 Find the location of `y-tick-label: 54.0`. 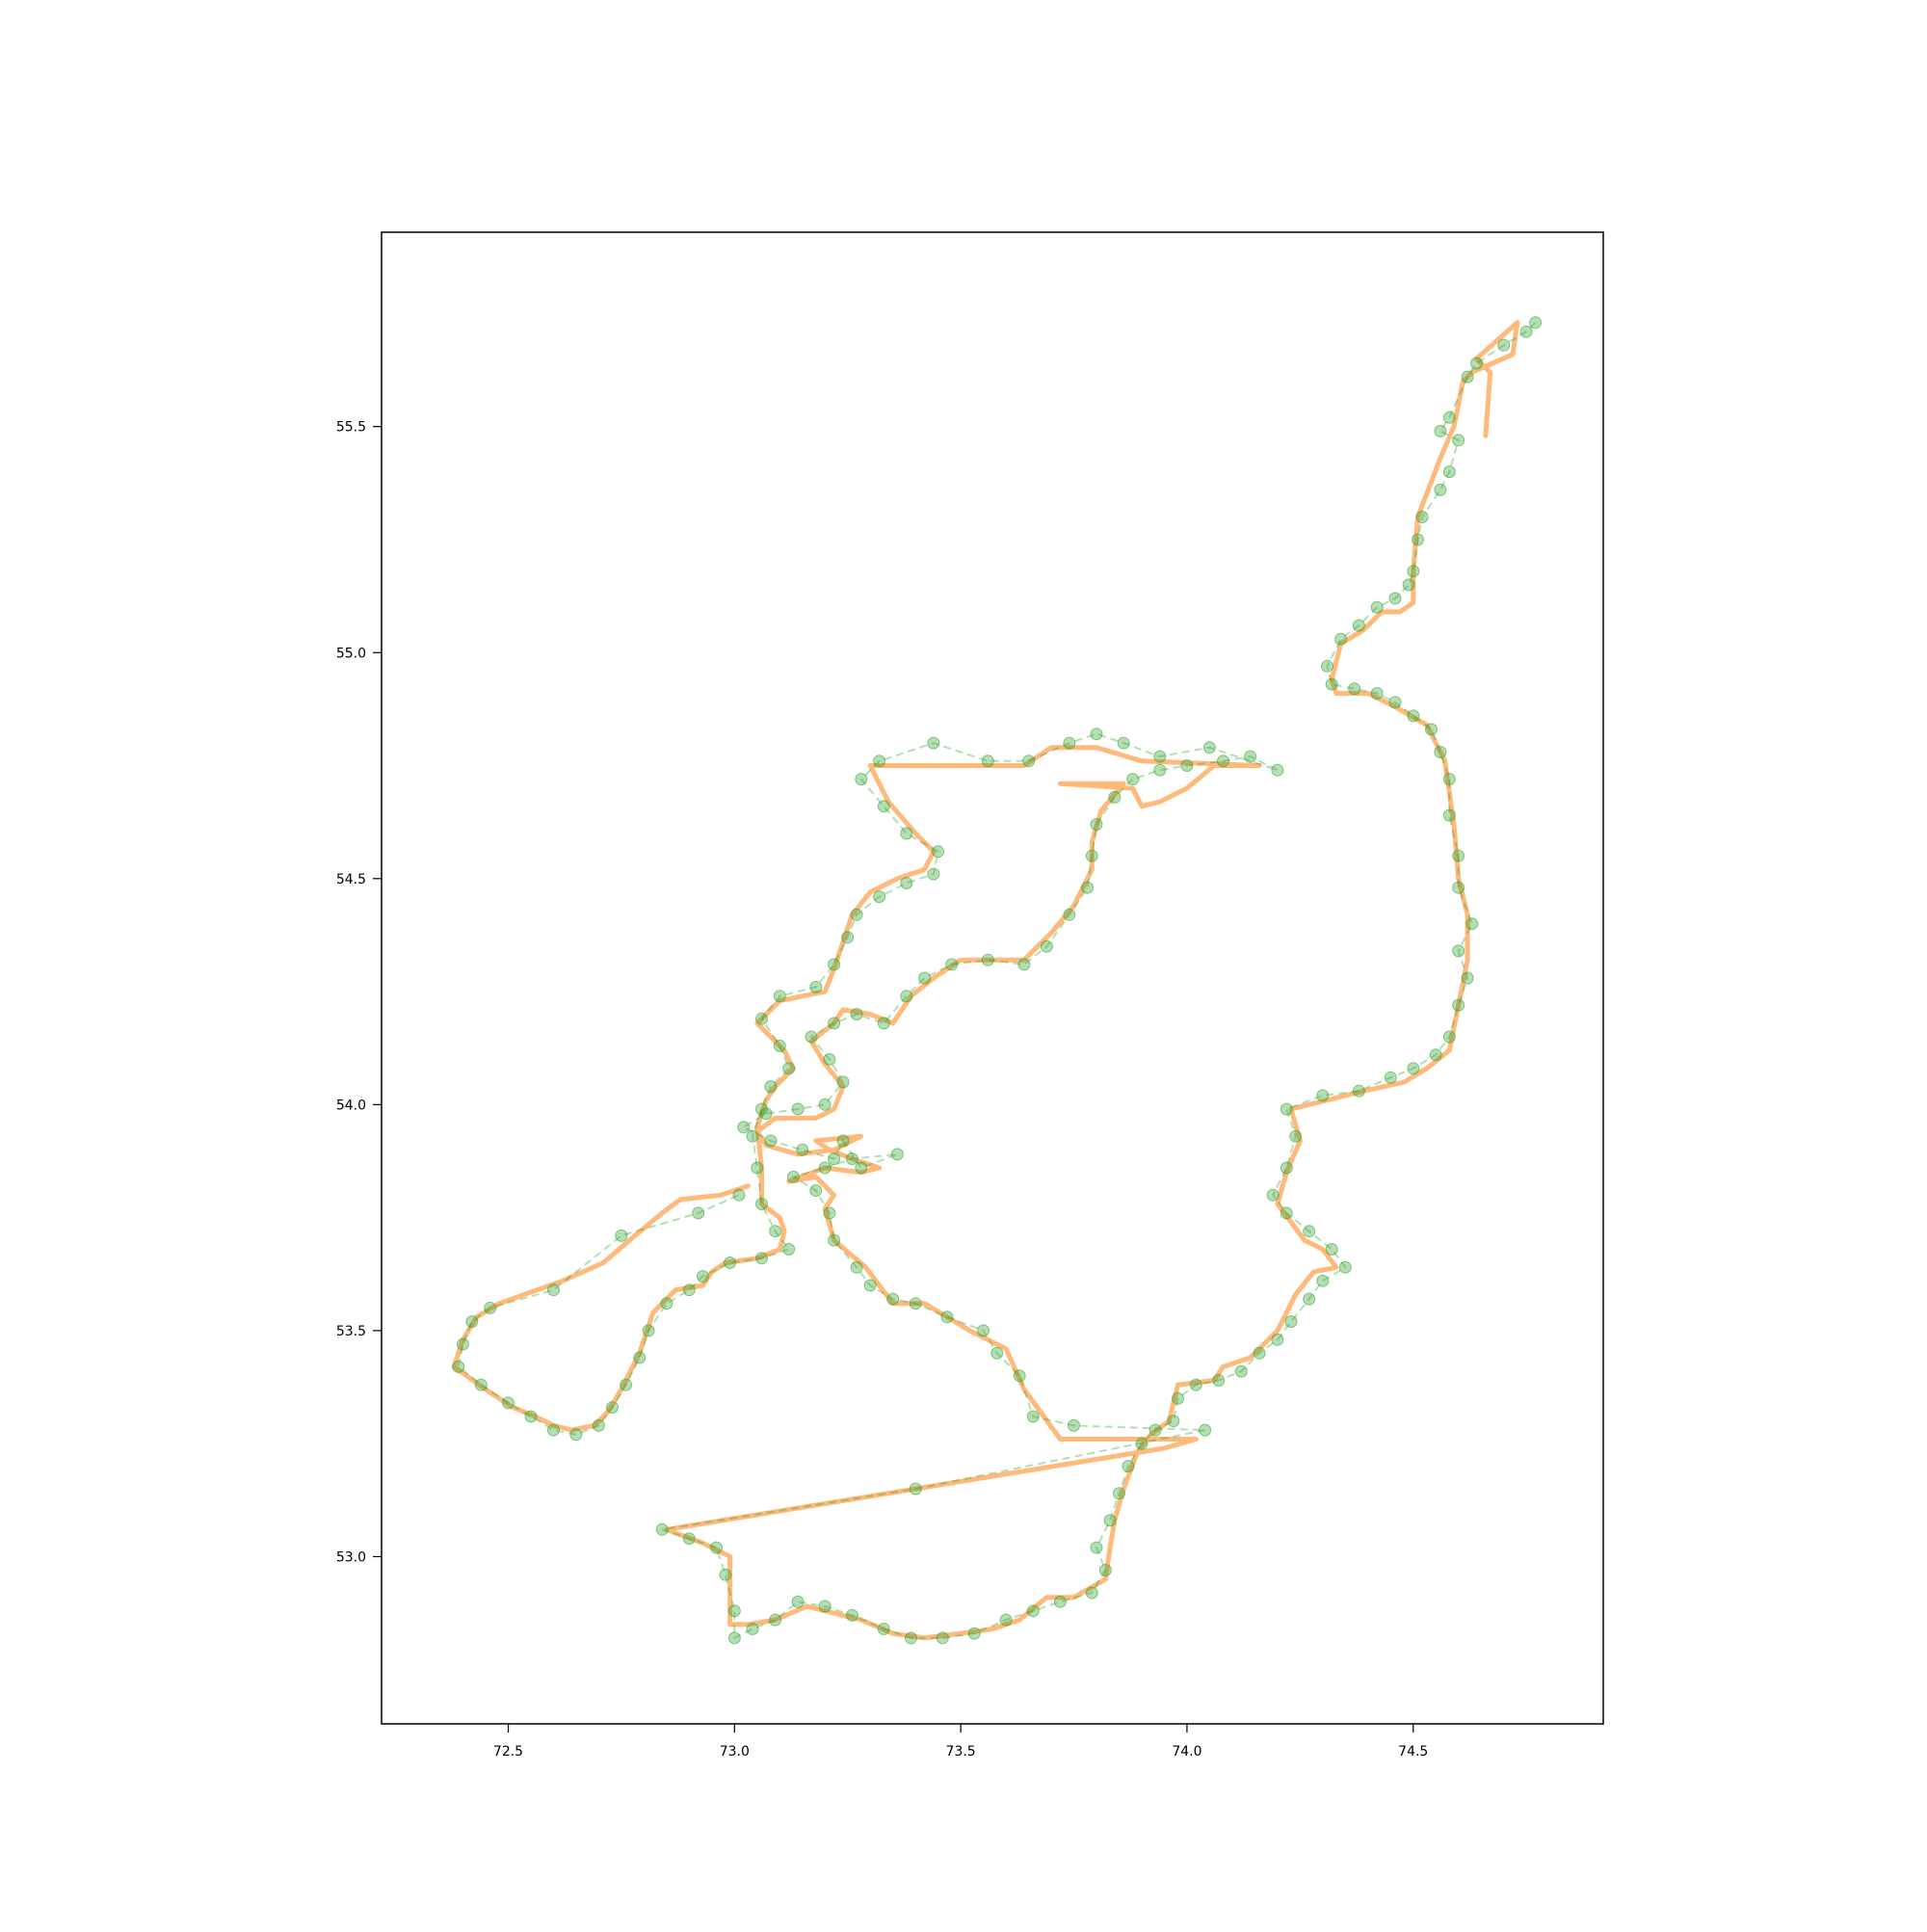

y-tick-label: 54.0 is located at coordinates (351, 1105).